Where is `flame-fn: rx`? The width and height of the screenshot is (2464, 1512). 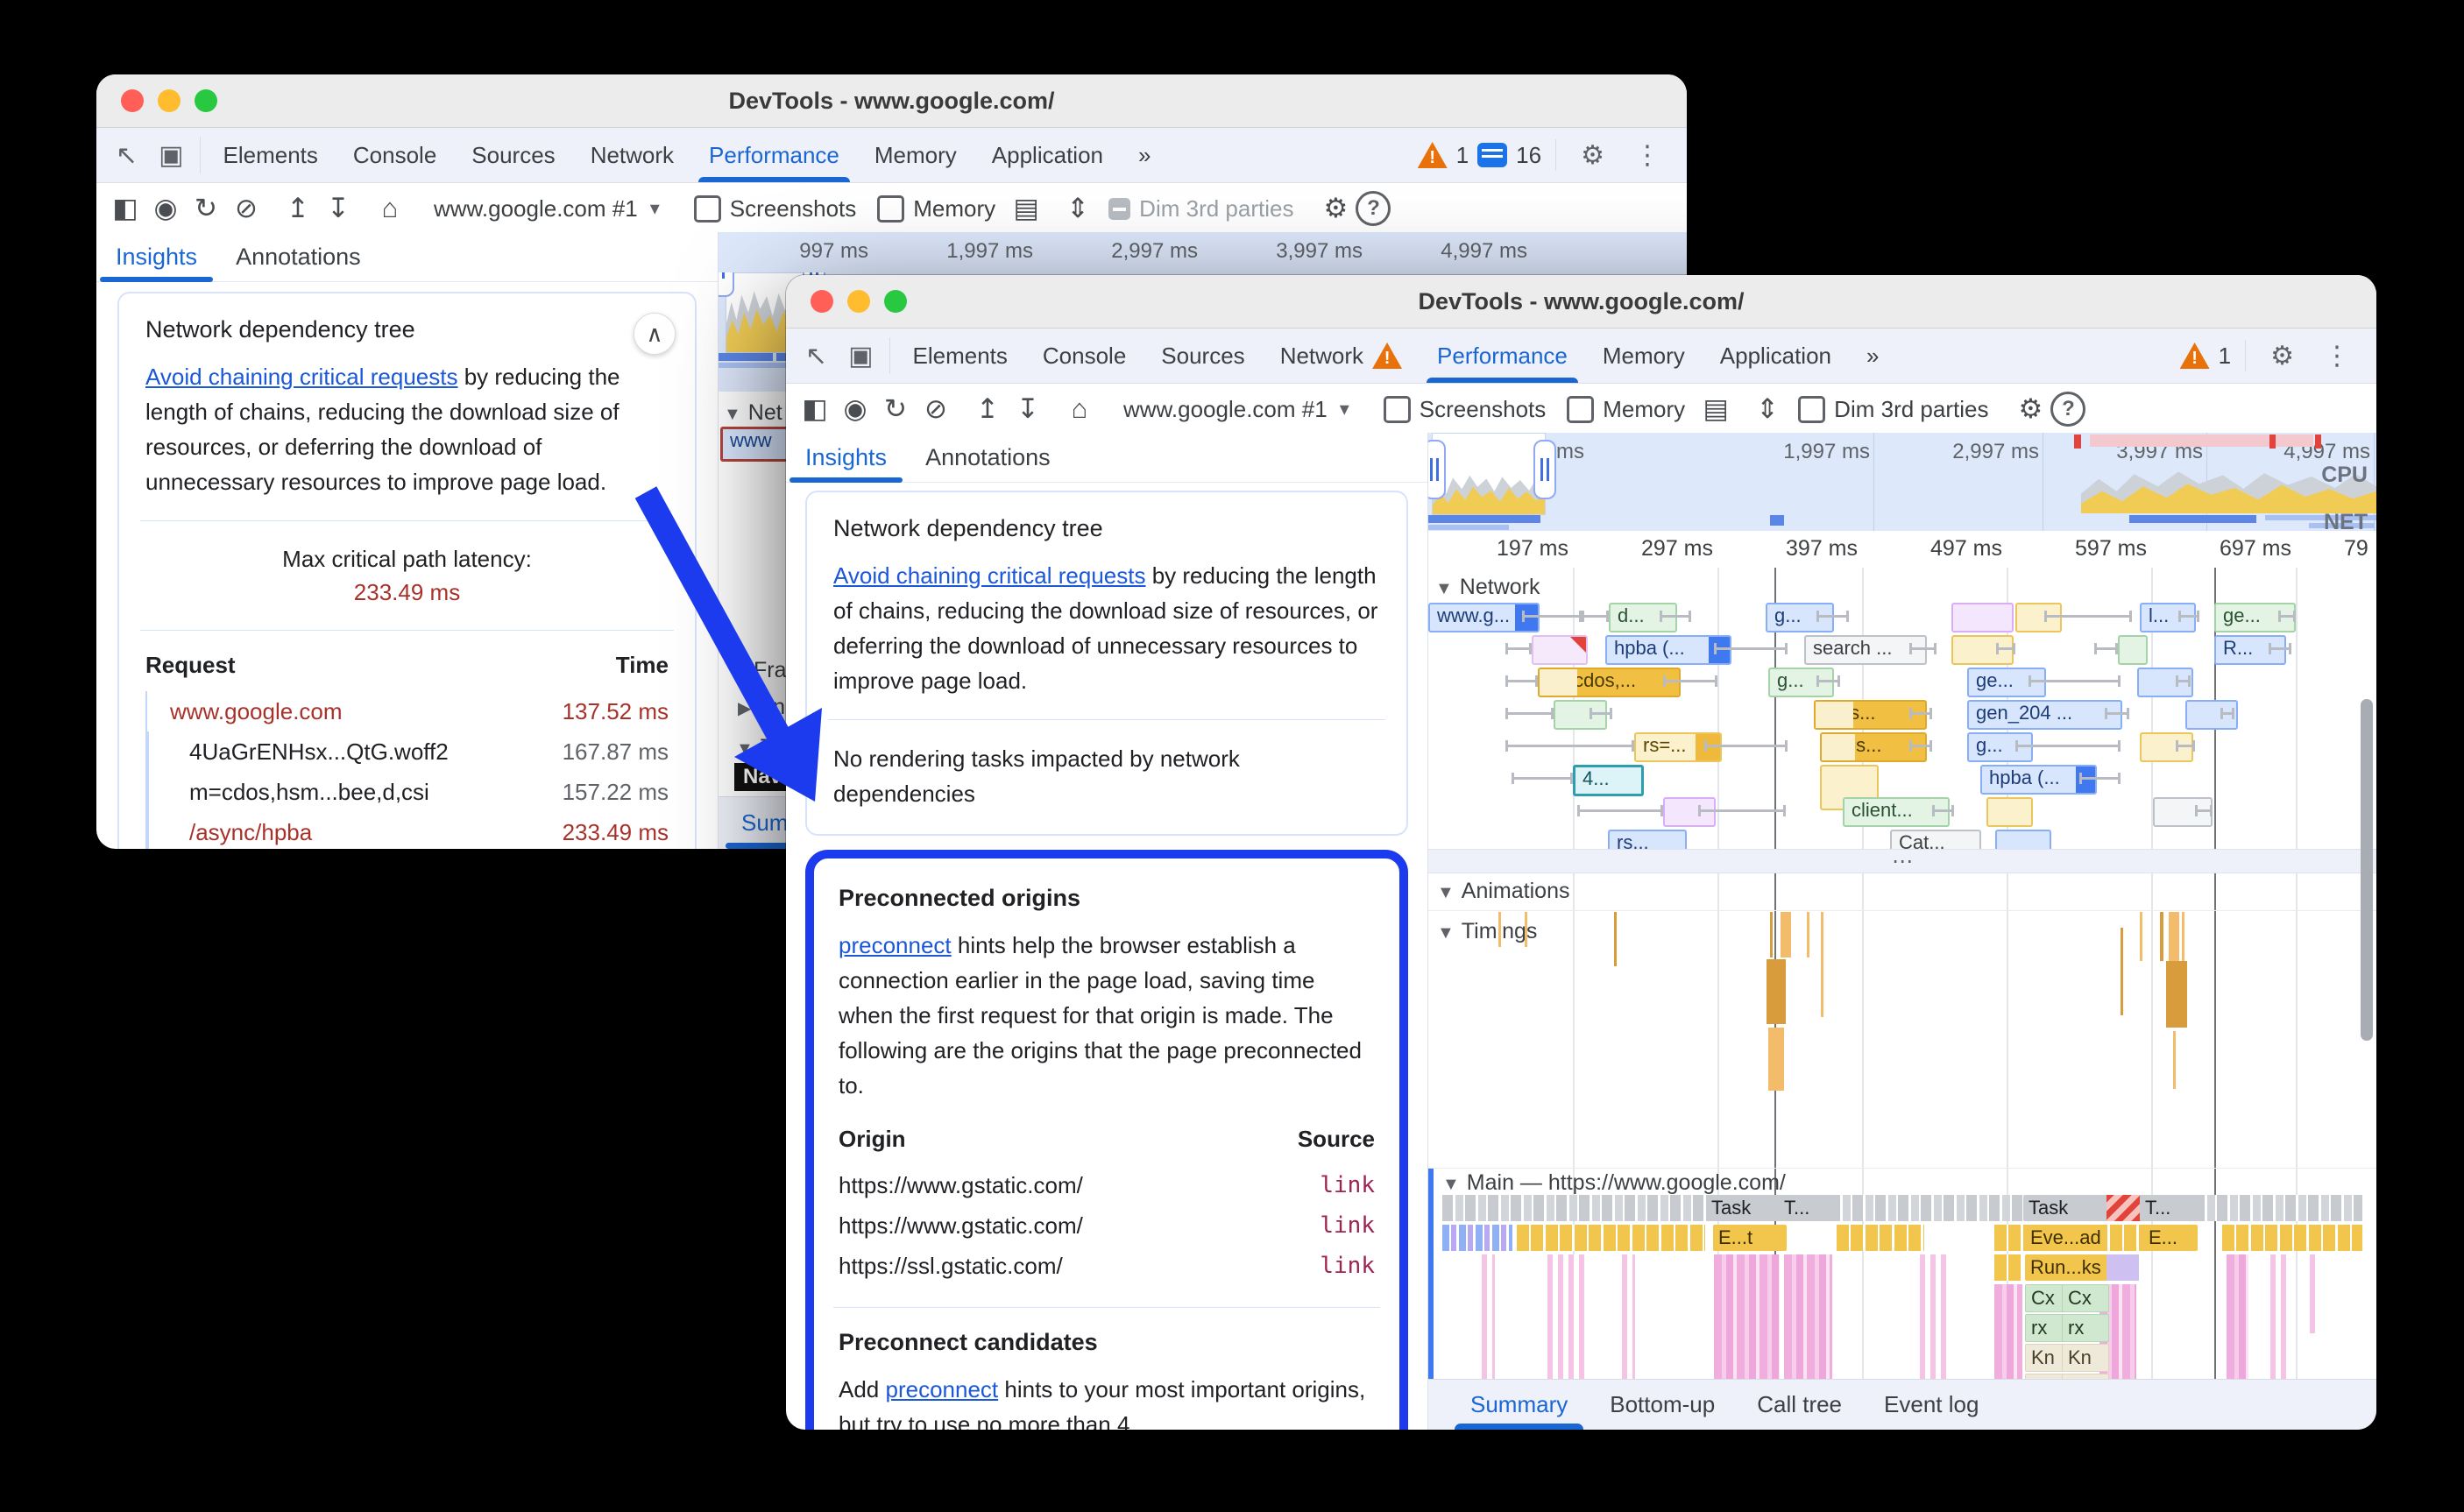 flame-fn: rx is located at coordinates (2085, 1328).